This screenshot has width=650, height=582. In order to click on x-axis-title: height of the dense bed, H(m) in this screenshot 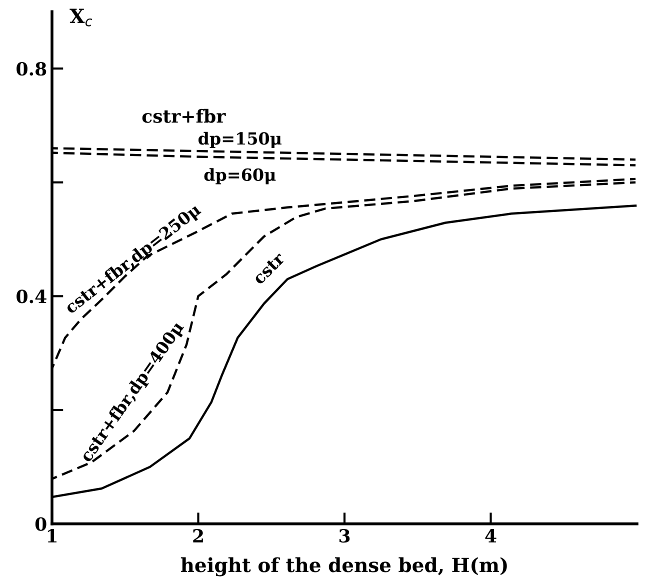, I will do `click(343, 566)`.